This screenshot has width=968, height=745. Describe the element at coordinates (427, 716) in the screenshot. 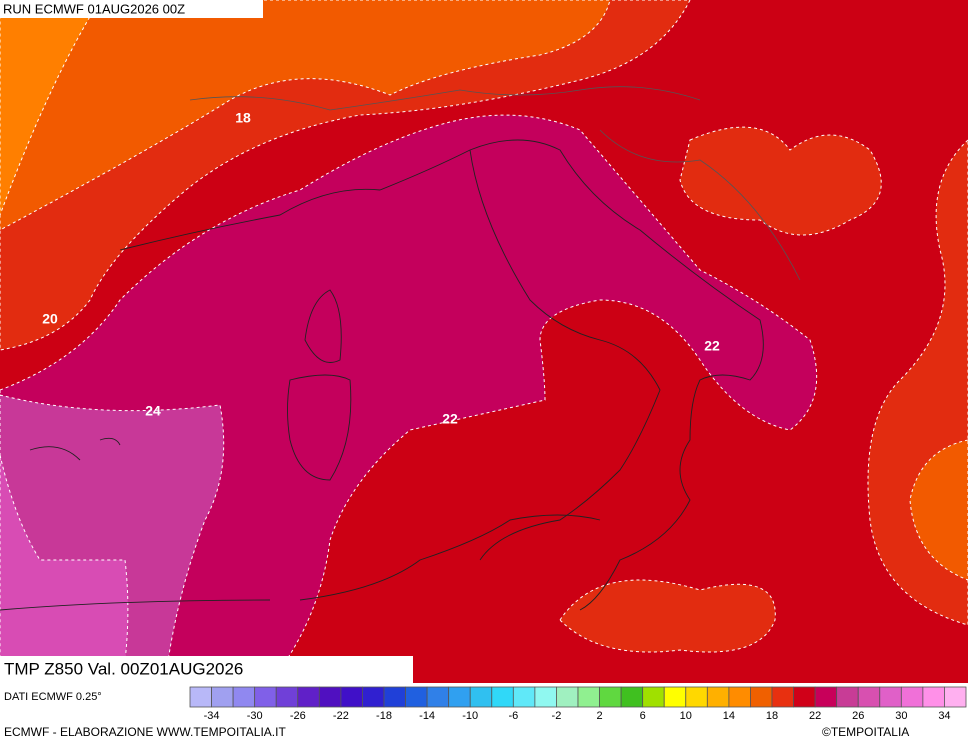

I see `colorbar-tick-label: -14` at that location.